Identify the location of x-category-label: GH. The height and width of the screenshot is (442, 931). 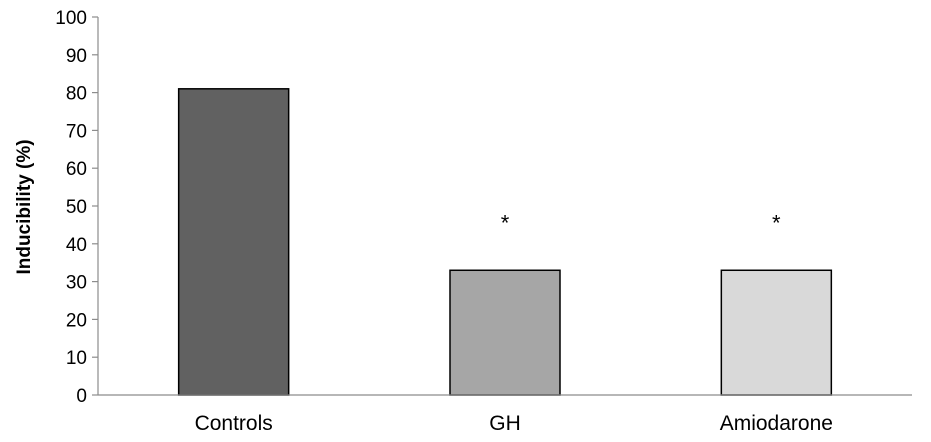
(505, 423).